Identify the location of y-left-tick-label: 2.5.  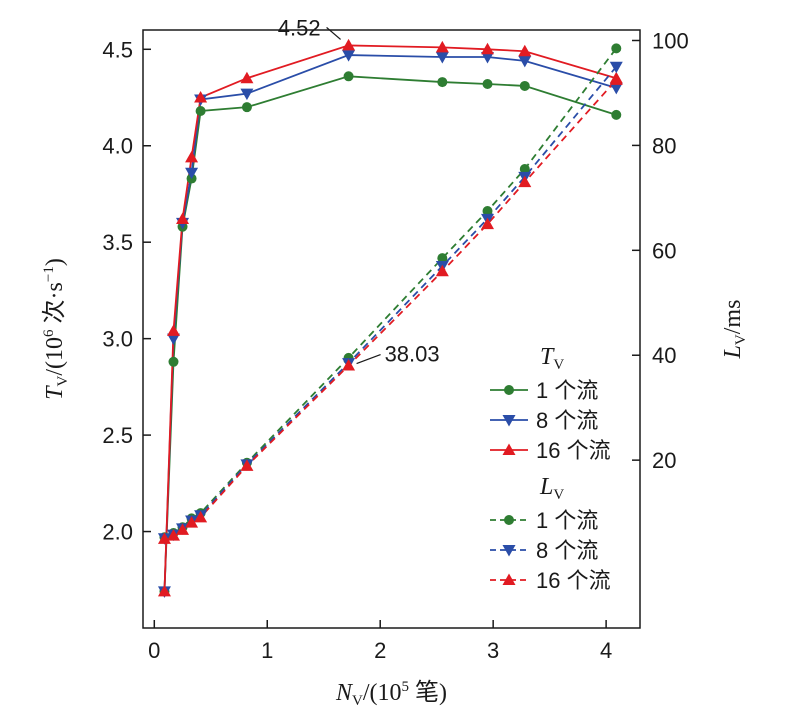
(117, 435).